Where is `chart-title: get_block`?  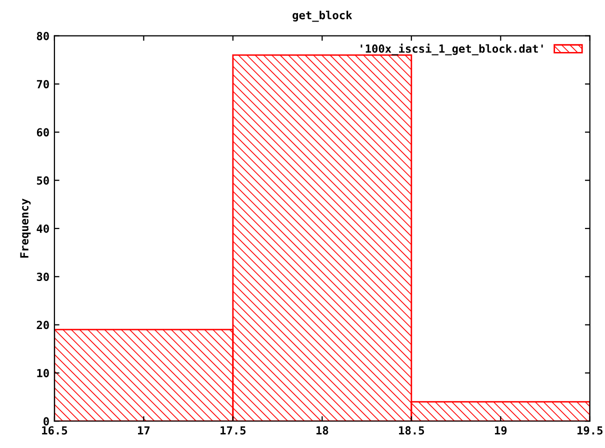
chart-title: get_block is located at coordinates (322, 16).